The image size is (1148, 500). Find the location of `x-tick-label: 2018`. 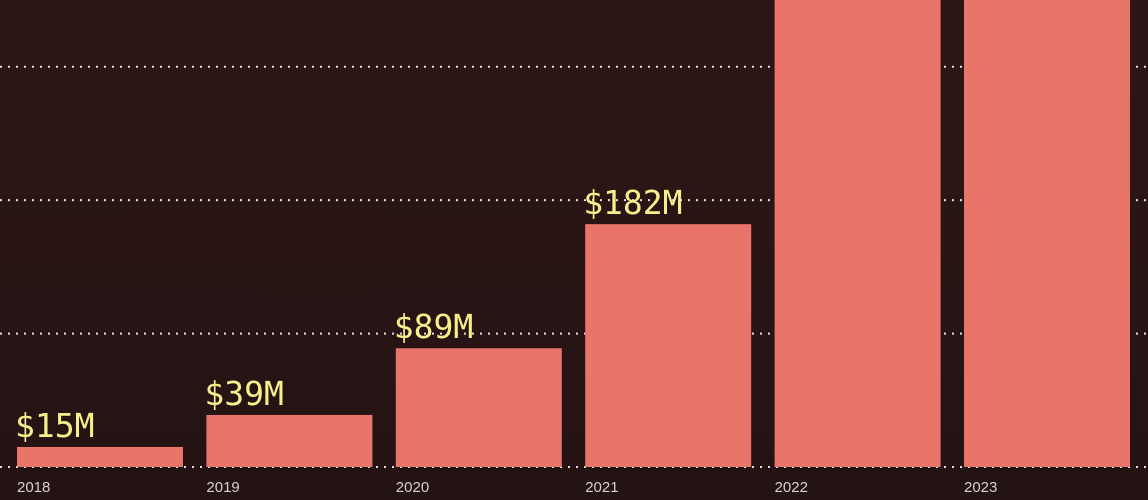

x-tick-label: 2018 is located at coordinates (33, 487).